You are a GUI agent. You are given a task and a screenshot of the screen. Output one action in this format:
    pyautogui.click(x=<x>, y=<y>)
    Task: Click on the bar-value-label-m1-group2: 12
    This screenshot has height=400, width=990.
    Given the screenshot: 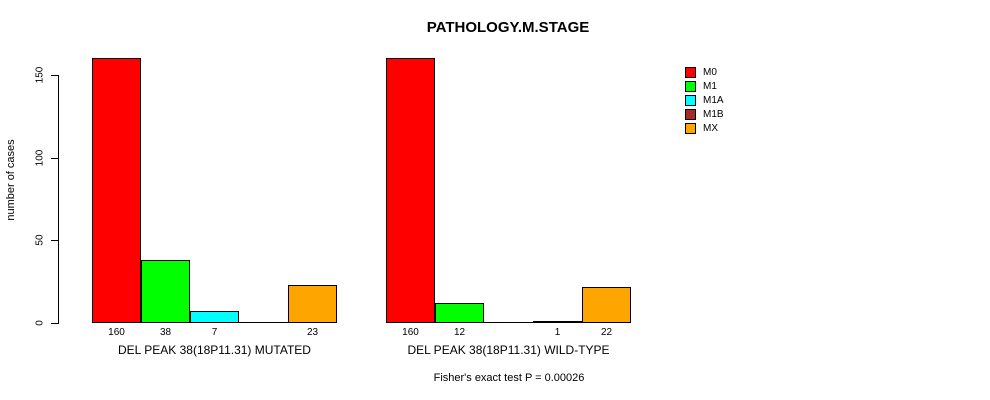 What is the action you would take?
    pyautogui.click(x=459, y=332)
    